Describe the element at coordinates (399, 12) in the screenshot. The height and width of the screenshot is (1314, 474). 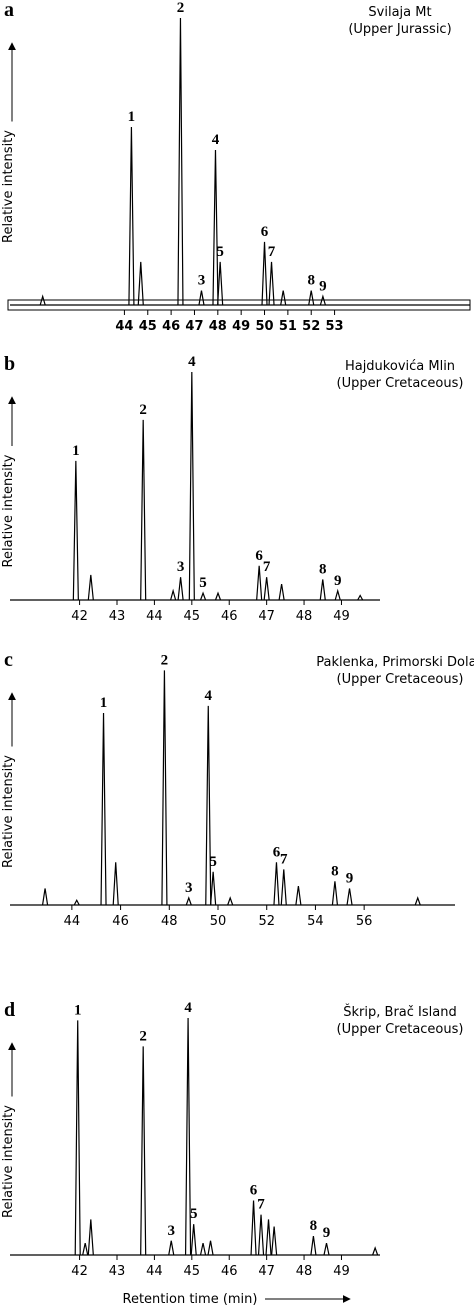
I see `panel-title: Svilaja Mt` at that location.